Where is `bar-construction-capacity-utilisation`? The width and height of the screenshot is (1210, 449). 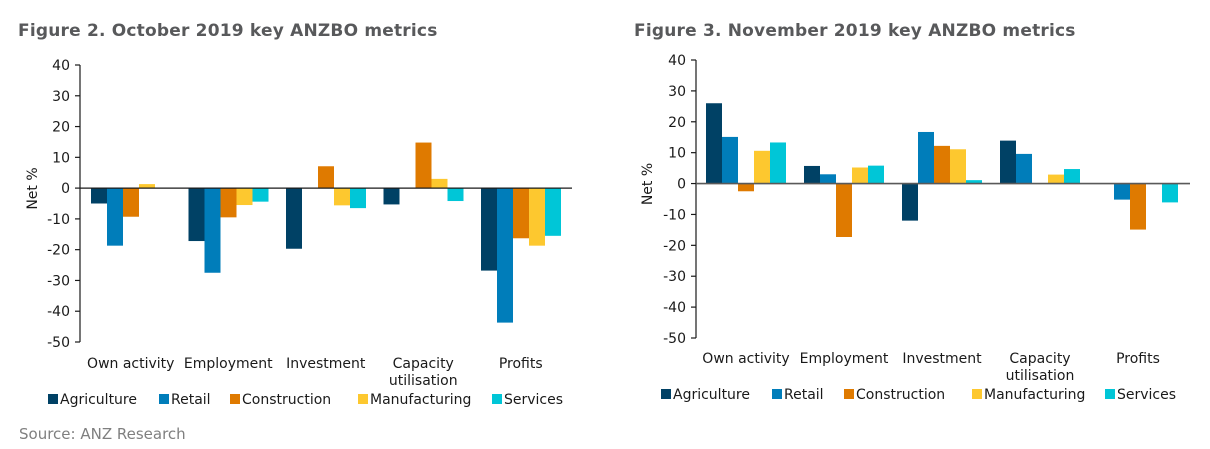
bar-construction-capacity-utilisation is located at coordinates (423, 165).